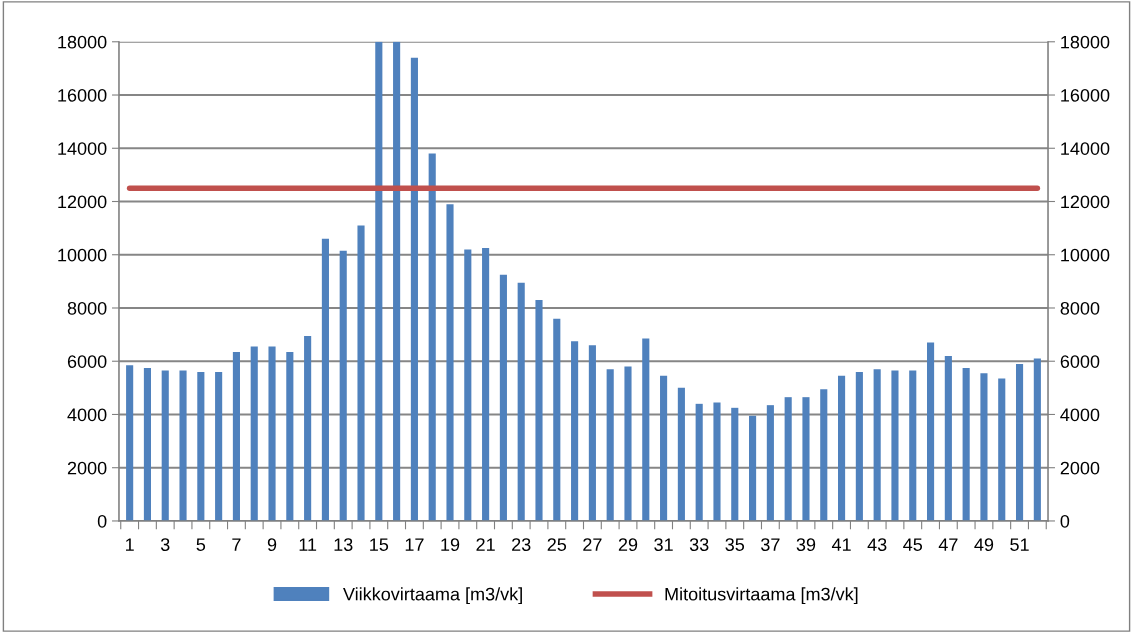 This screenshot has height=633, width=1133. Describe the element at coordinates (1065, 521) in the screenshot. I see `y2-tick-label: 0` at that location.